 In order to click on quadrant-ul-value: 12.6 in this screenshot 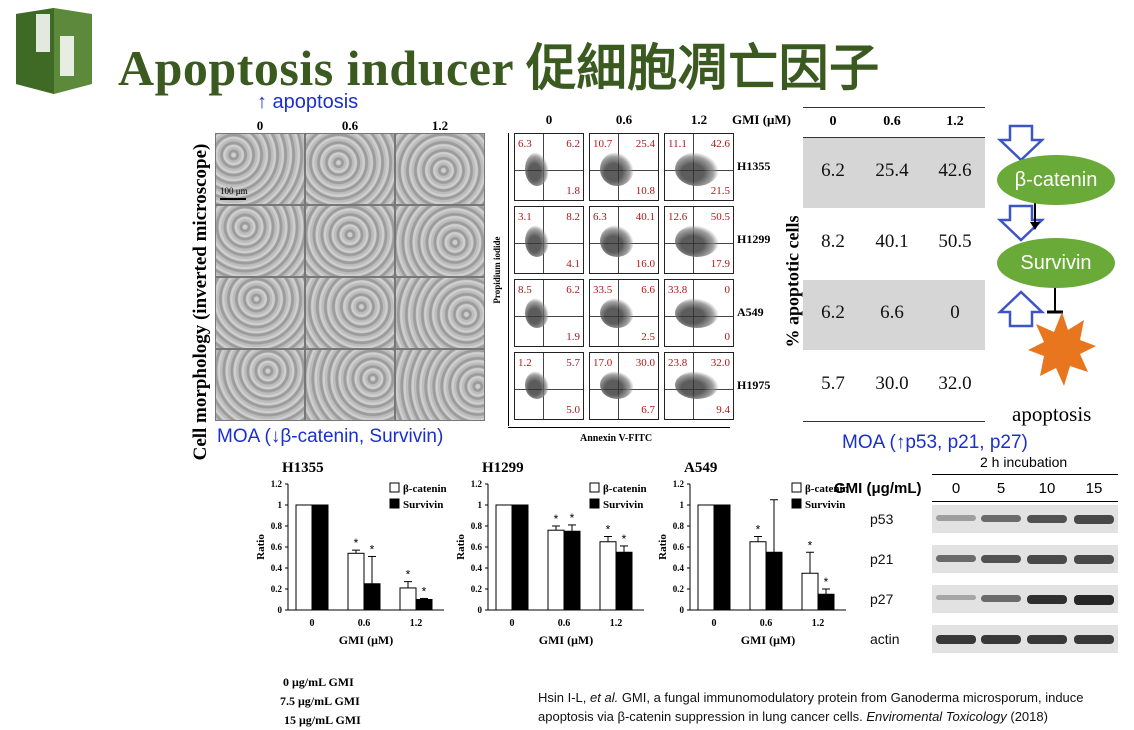, I will do `click(678, 217)`.